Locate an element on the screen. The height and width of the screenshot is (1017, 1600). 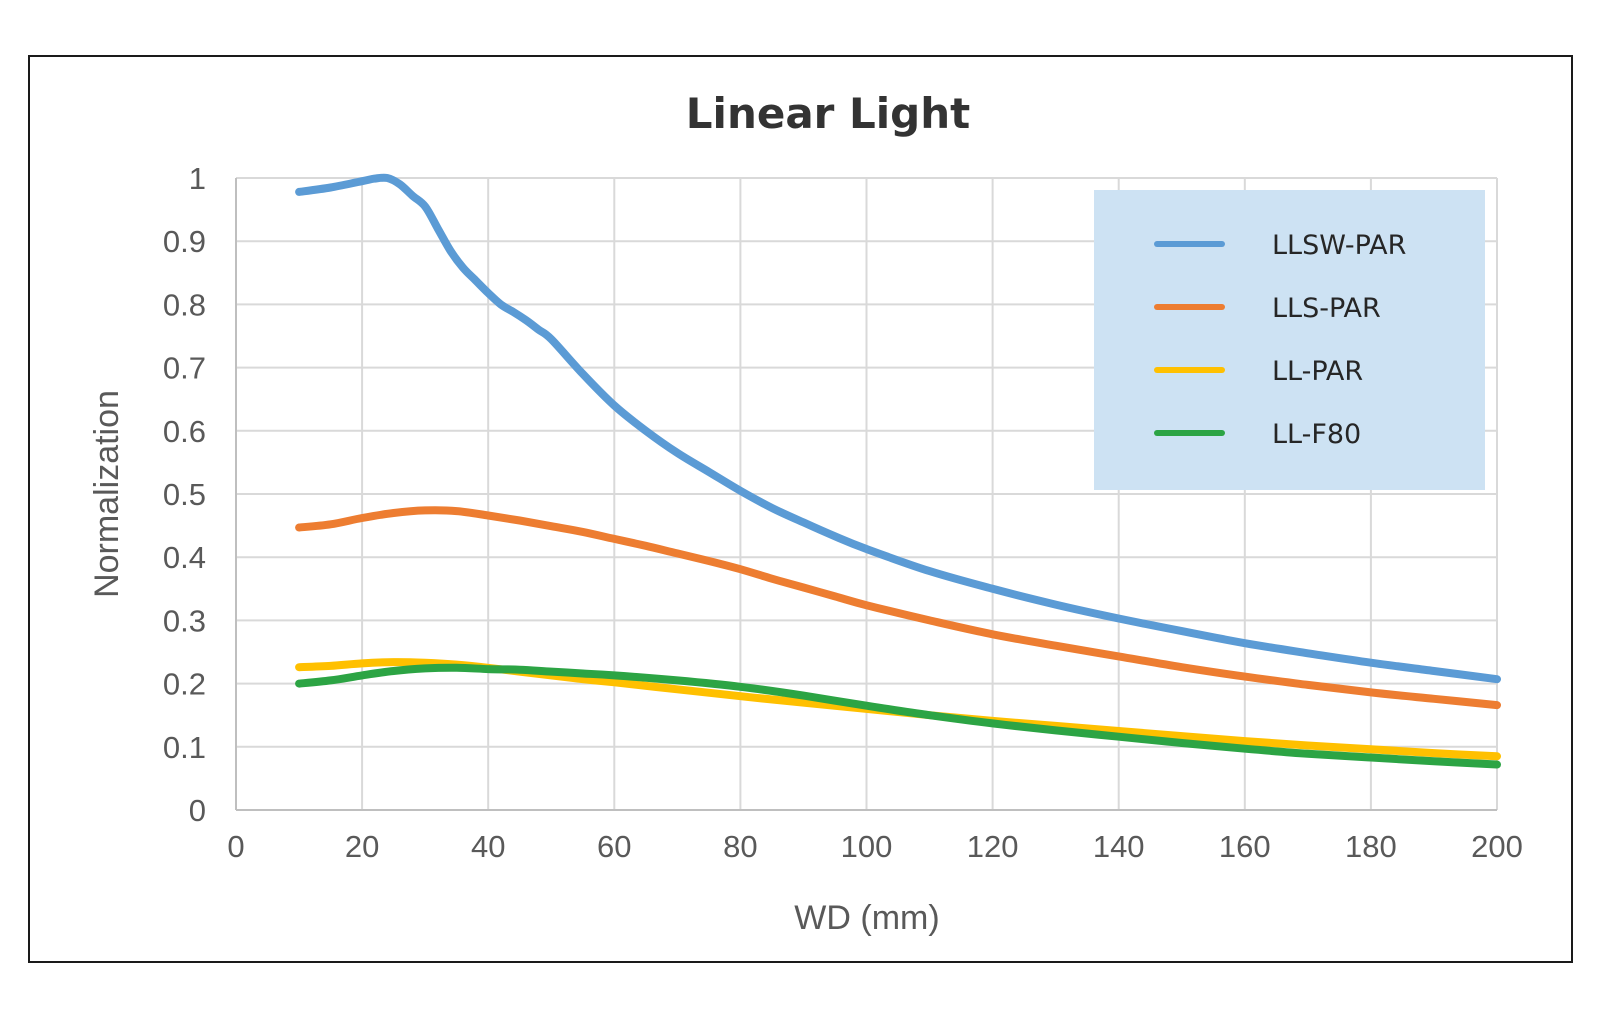
series-line-ll-f80 is located at coordinates (898, 716).